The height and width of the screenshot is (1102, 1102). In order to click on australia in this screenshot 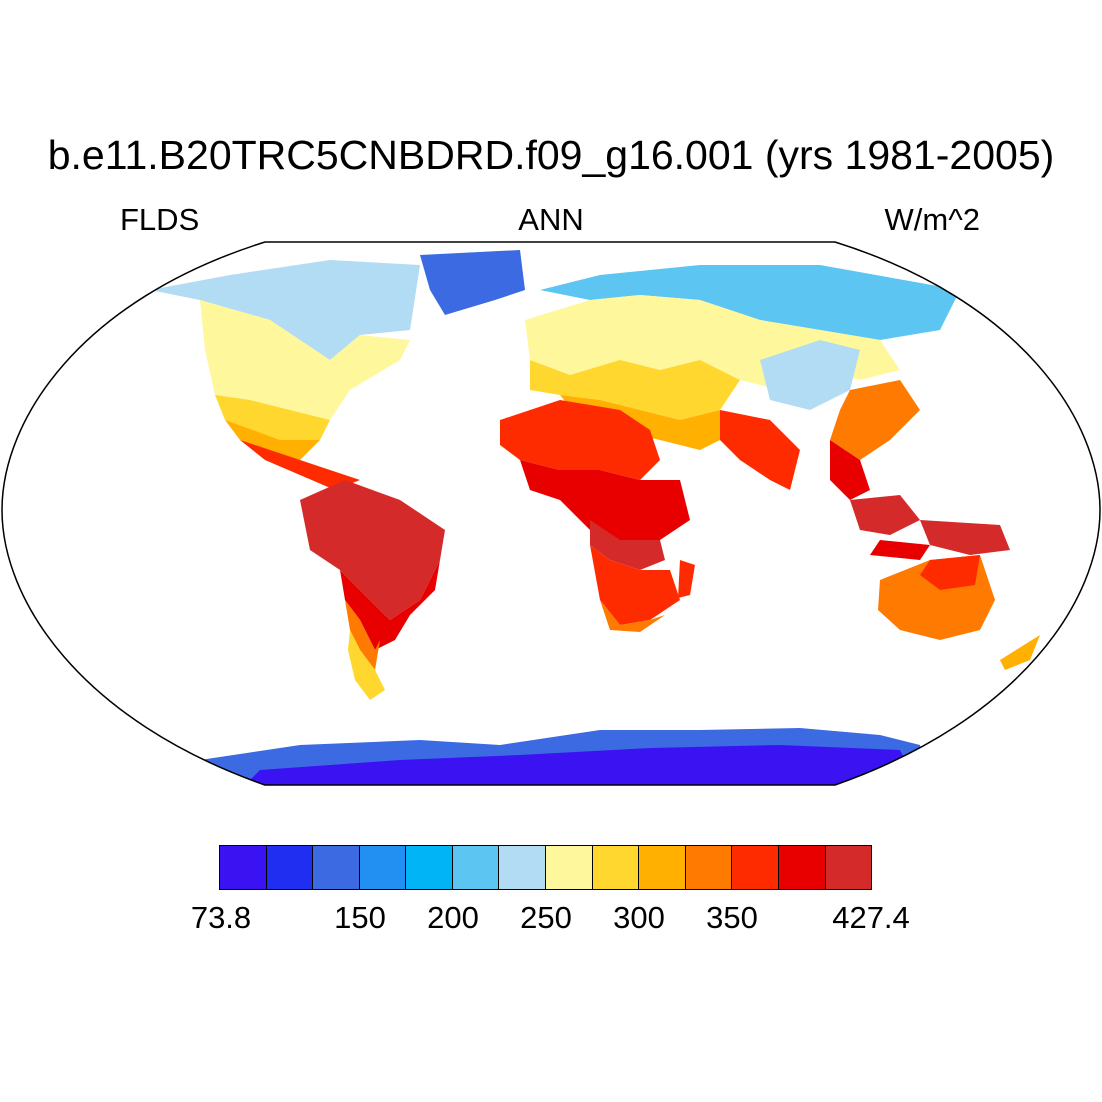, I will do `click(959, 612)`.